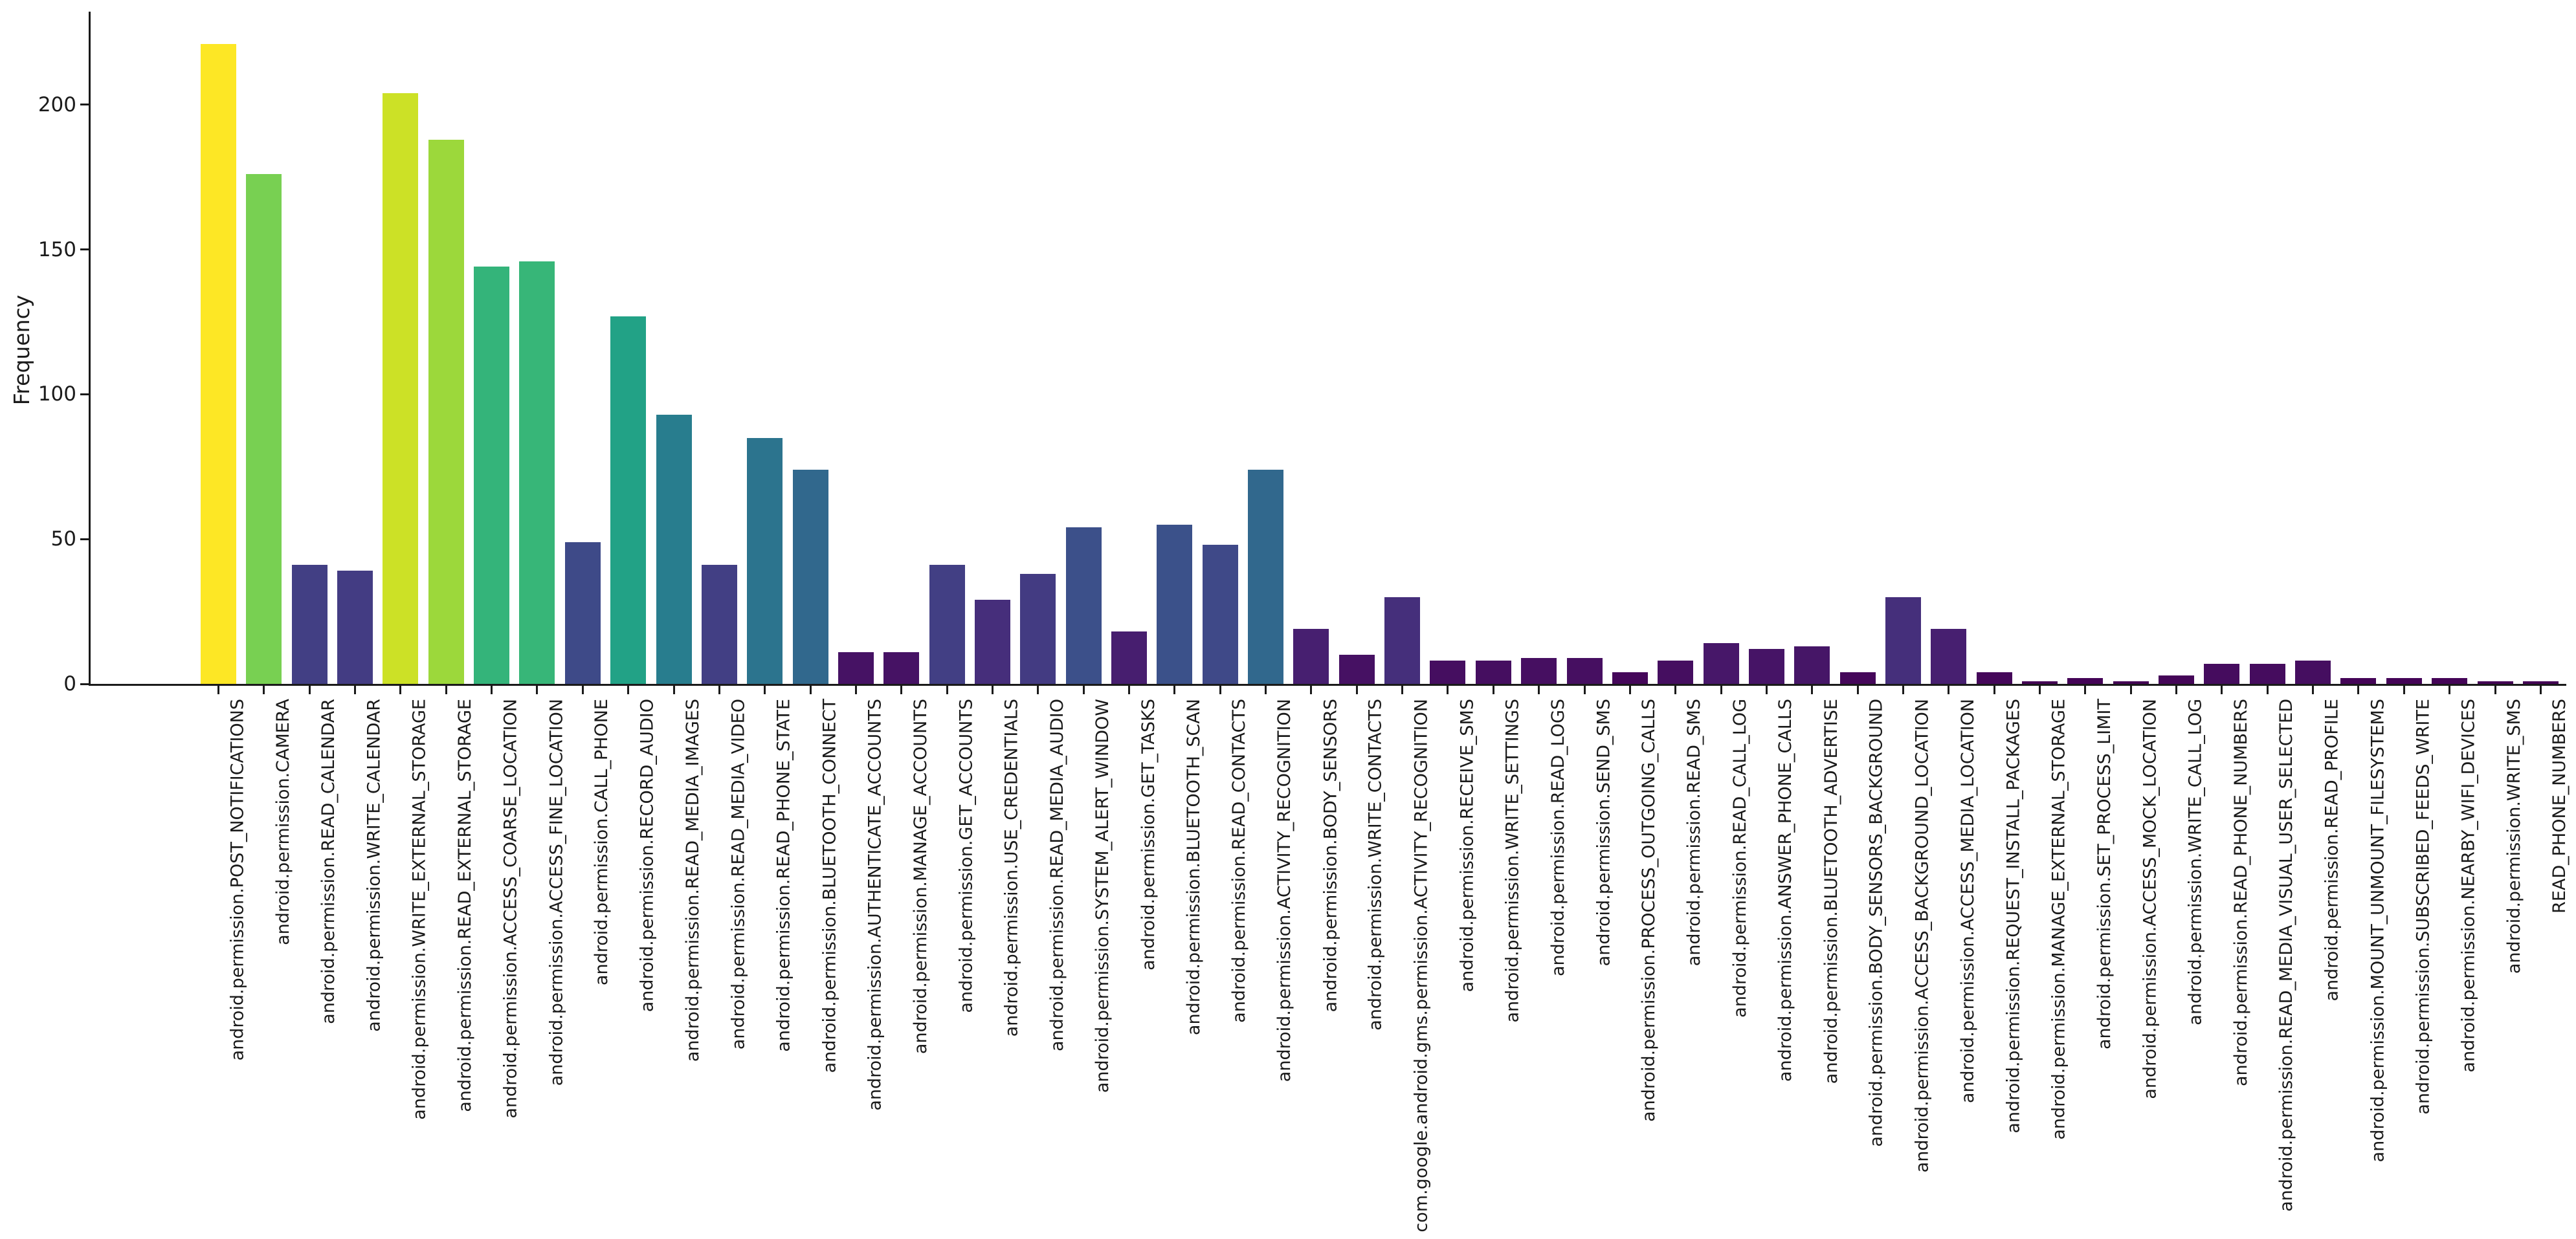  Describe the element at coordinates (2468, 886) in the screenshot. I see `x-tick-label: android.permission.NEARBY_WIFI_DEVICES` at that location.